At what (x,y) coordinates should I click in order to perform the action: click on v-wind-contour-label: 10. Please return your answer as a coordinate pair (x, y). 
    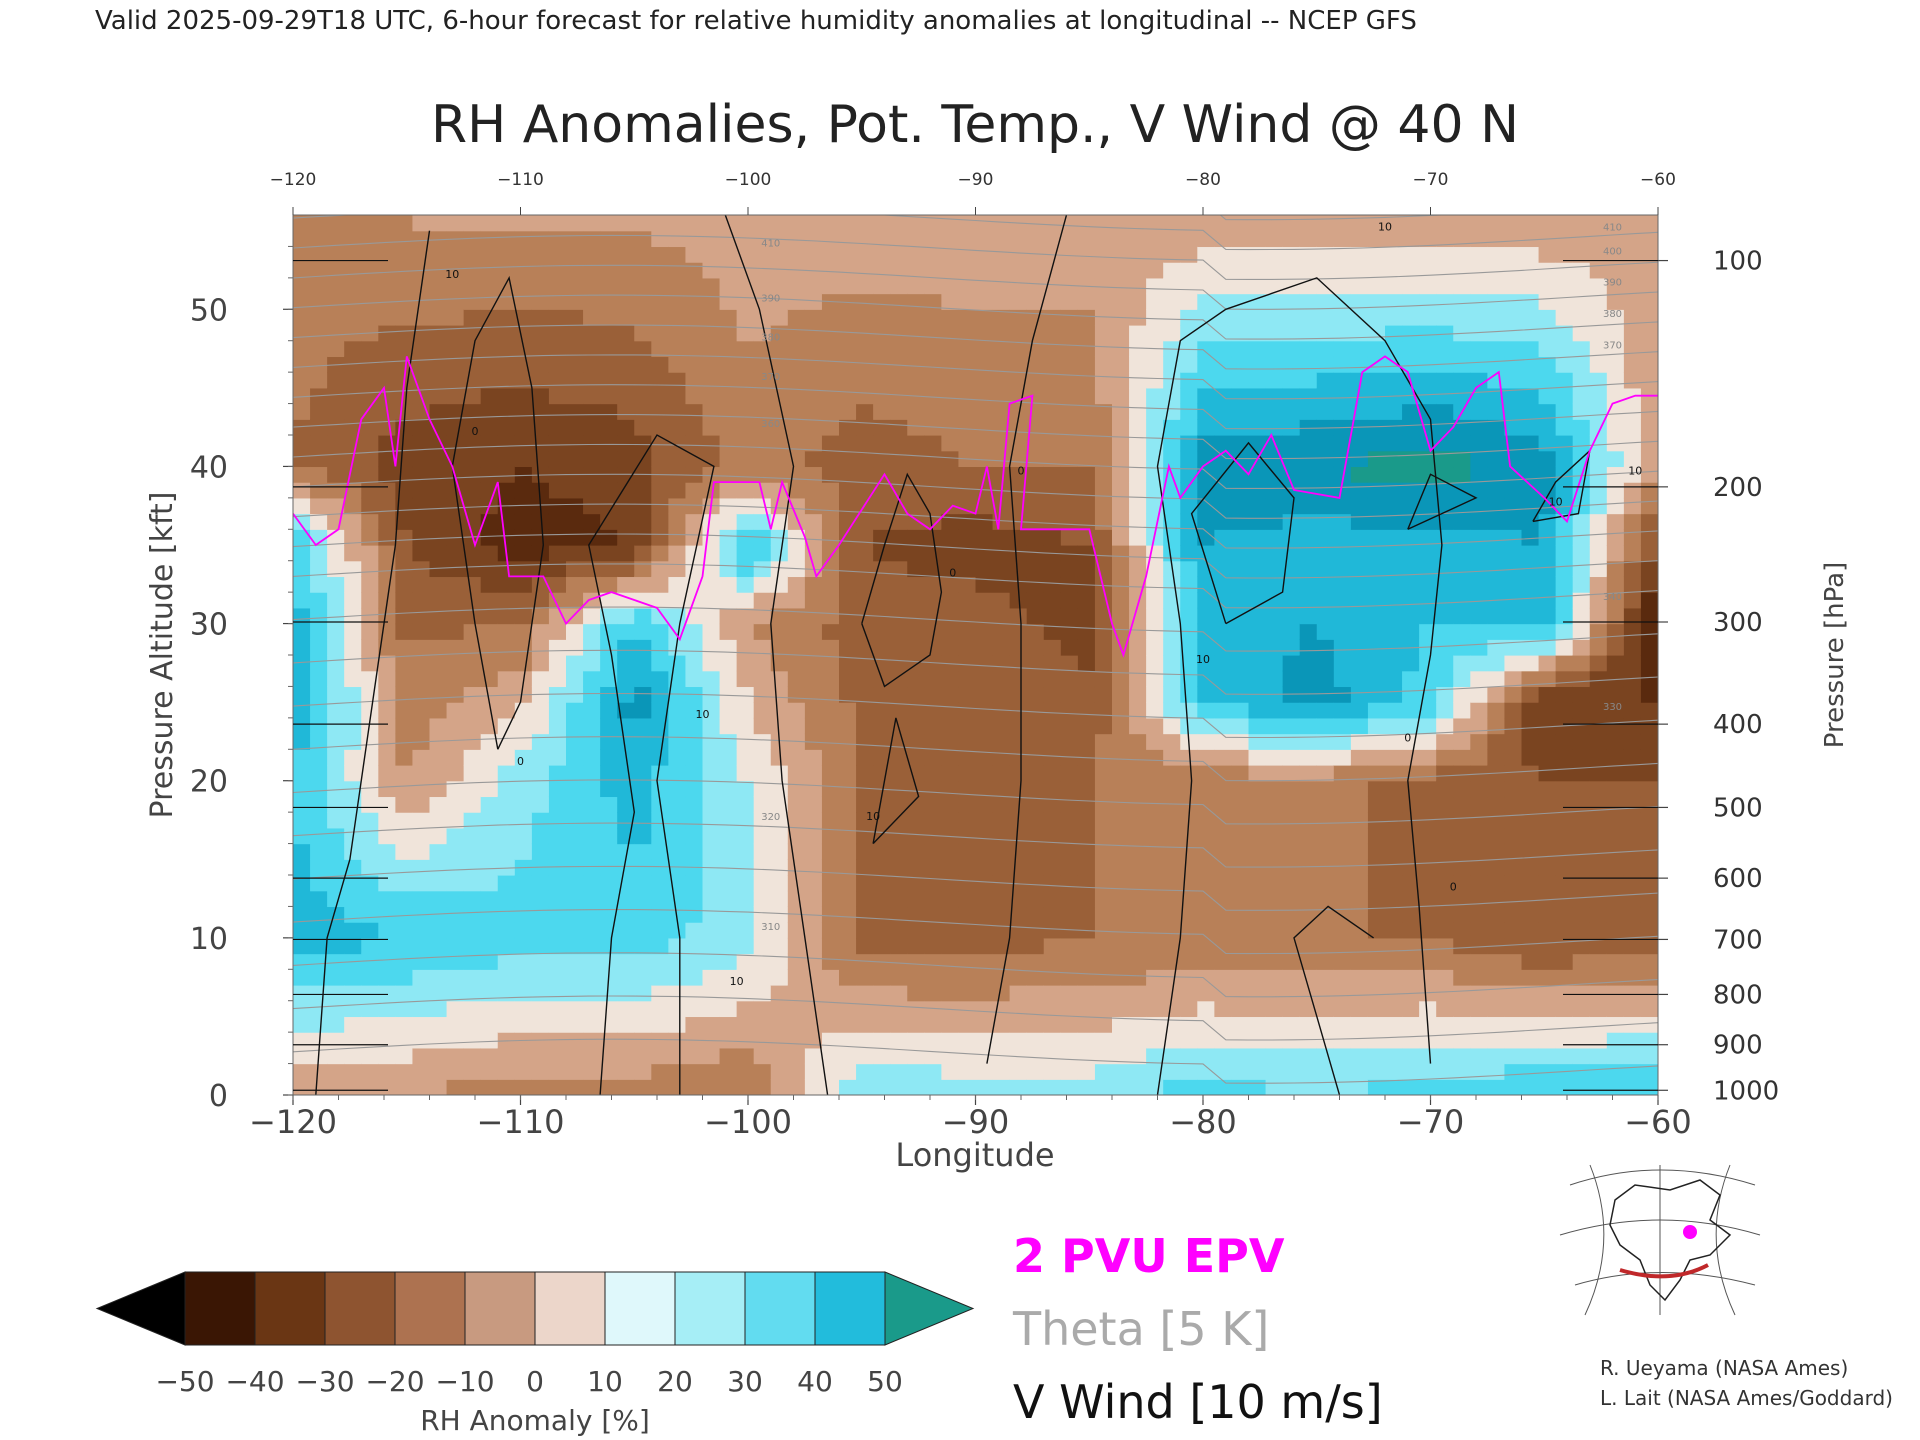
    Looking at the image, I should click on (452, 274).